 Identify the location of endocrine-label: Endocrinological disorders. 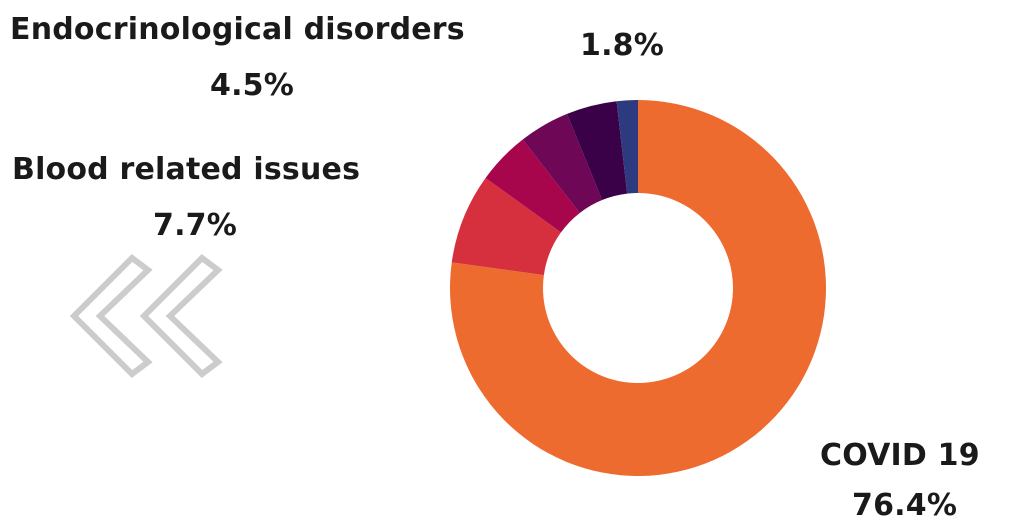
(237, 29).